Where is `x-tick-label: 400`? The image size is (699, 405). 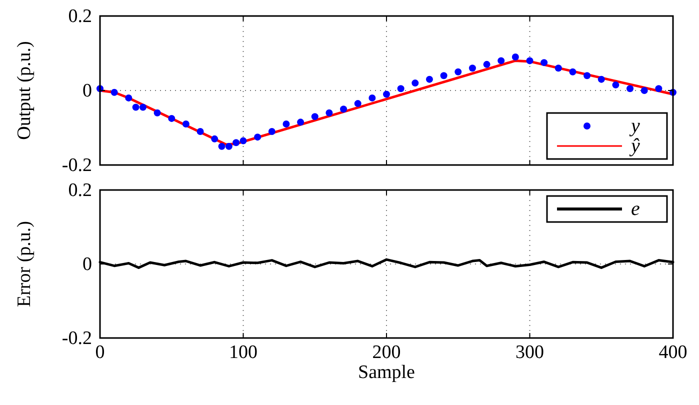 x-tick-label: 400 is located at coordinates (673, 352).